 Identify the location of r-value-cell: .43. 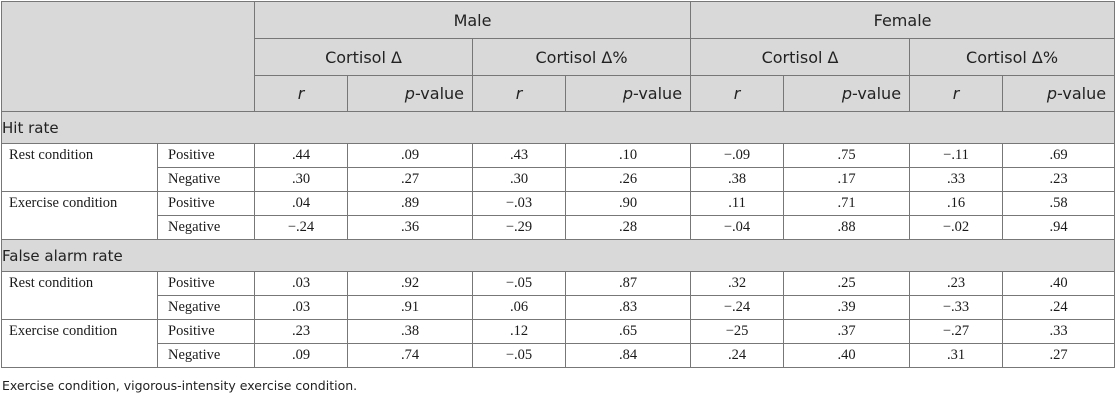
(519, 155).